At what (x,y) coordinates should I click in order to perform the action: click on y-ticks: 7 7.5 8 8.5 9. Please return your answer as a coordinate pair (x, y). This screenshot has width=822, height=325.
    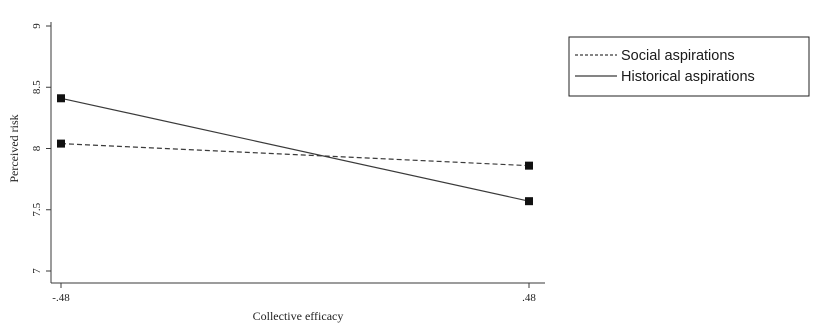
    Looking at the image, I should click on (41, 148).